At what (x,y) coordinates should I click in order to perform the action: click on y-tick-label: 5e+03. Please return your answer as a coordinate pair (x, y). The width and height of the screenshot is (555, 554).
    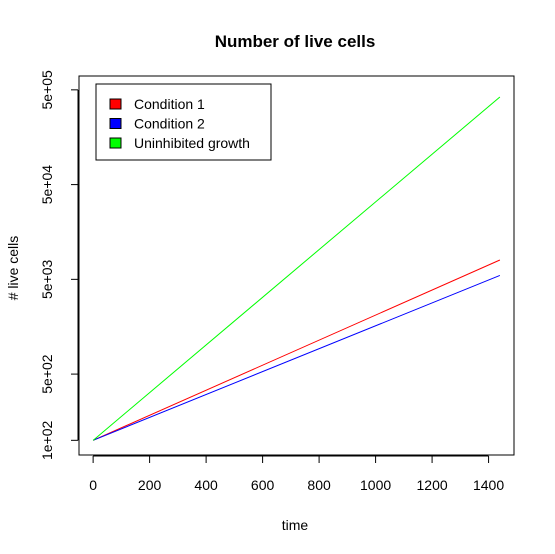
    Looking at the image, I should click on (47, 279).